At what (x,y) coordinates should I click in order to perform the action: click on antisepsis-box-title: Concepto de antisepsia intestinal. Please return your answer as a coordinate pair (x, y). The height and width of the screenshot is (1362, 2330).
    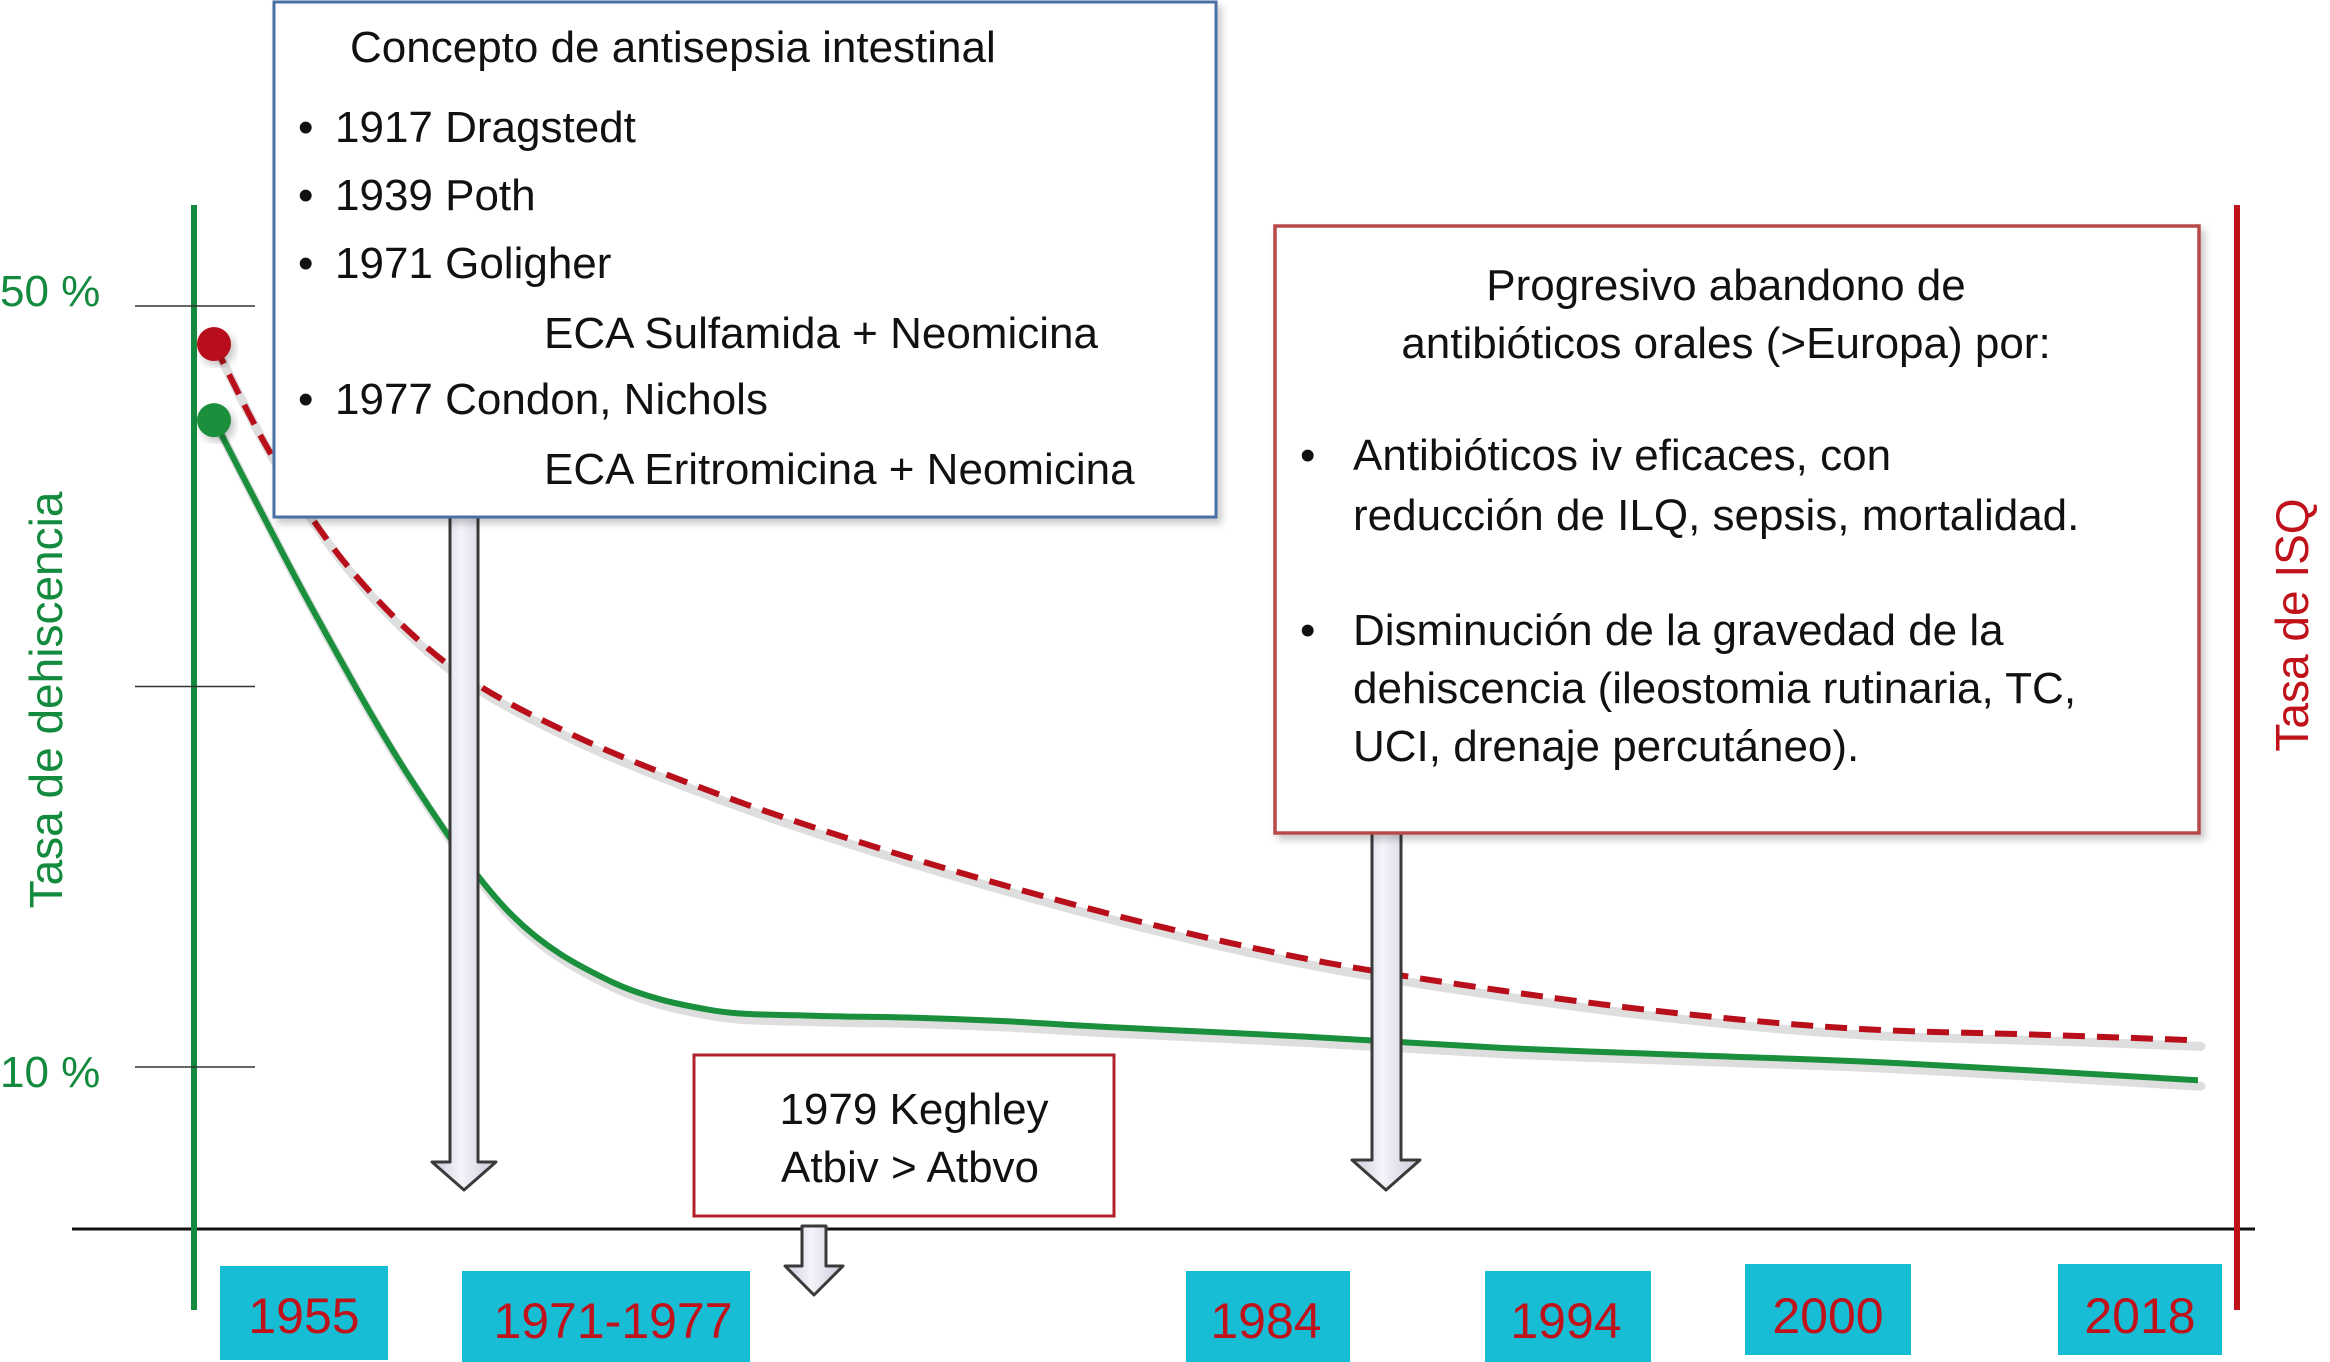
    Looking at the image, I should click on (673, 47).